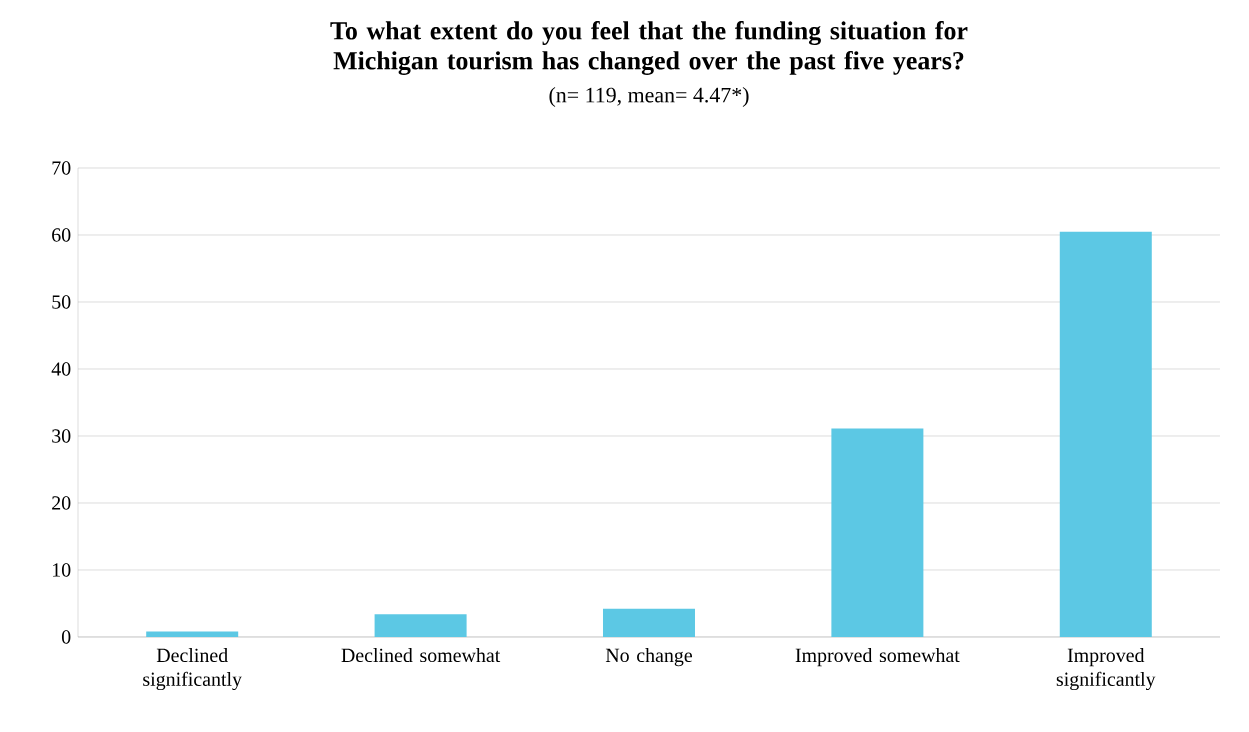 This screenshot has height=732, width=1249. What do you see at coordinates (649, 97) in the screenshot?
I see `chart-subtitle: (n= 119, mean= 4.47*)` at bounding box center [649, 97].